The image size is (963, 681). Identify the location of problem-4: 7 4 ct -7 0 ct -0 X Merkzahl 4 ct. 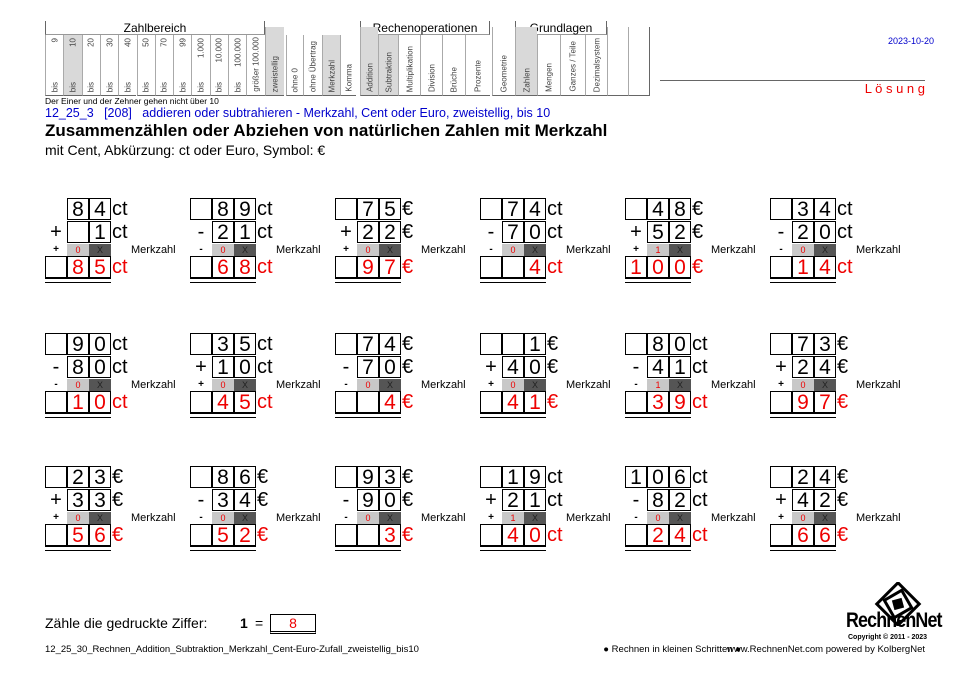
(550, 240).